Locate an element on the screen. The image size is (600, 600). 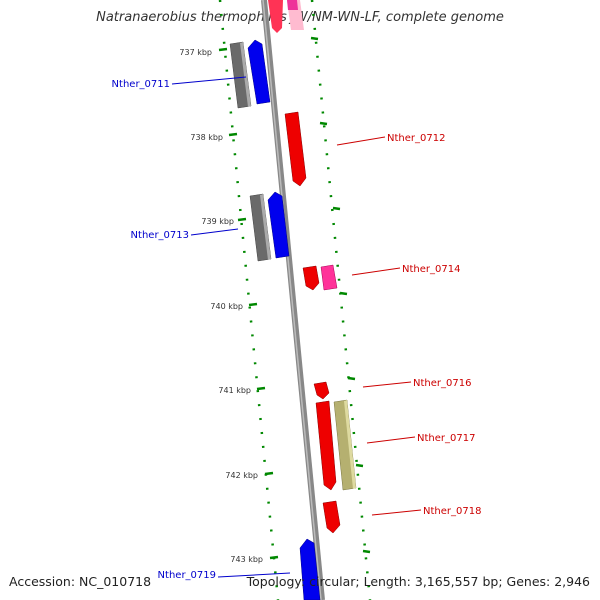
gene-label-nther-0711: Nther_0711 is located at coordinates (141, 84).